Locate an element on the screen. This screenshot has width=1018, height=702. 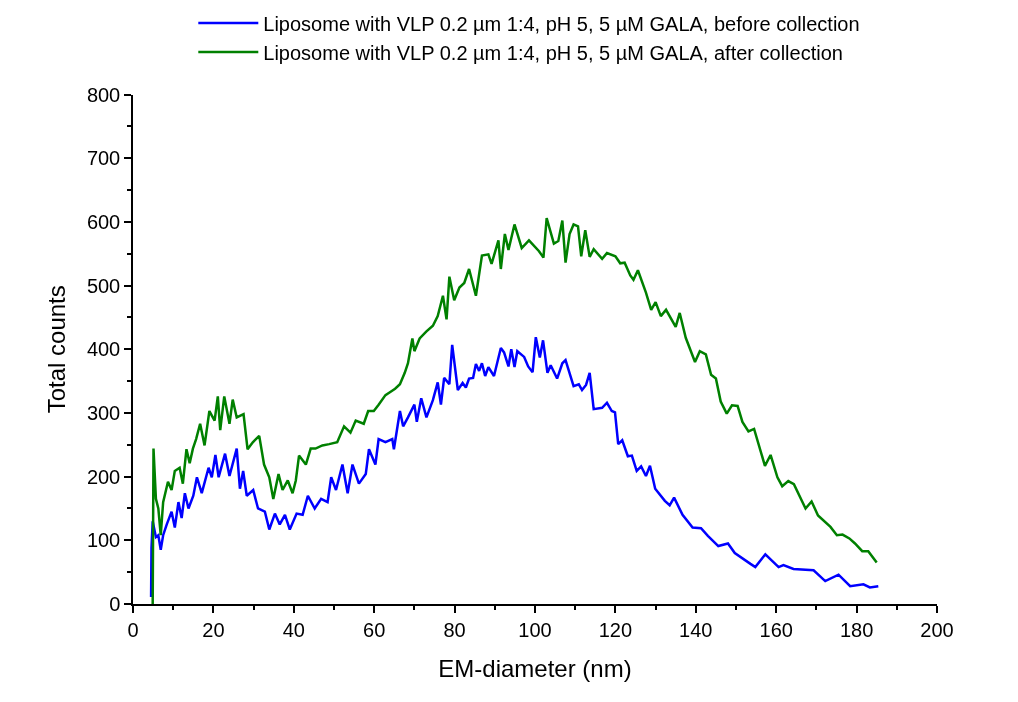
y-tick-label: 600 is located at coordinates (103, 221).